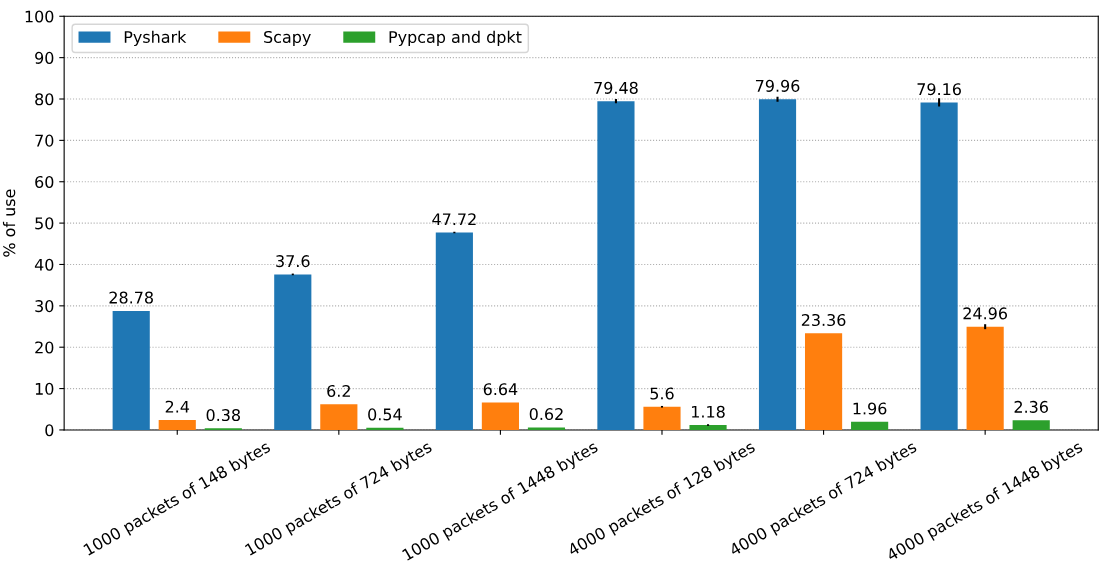 The image size is (1106, 581). Describe the element at coordinates (44, 57) in the screenshot. I see `y-tick-label: 90` at that location.